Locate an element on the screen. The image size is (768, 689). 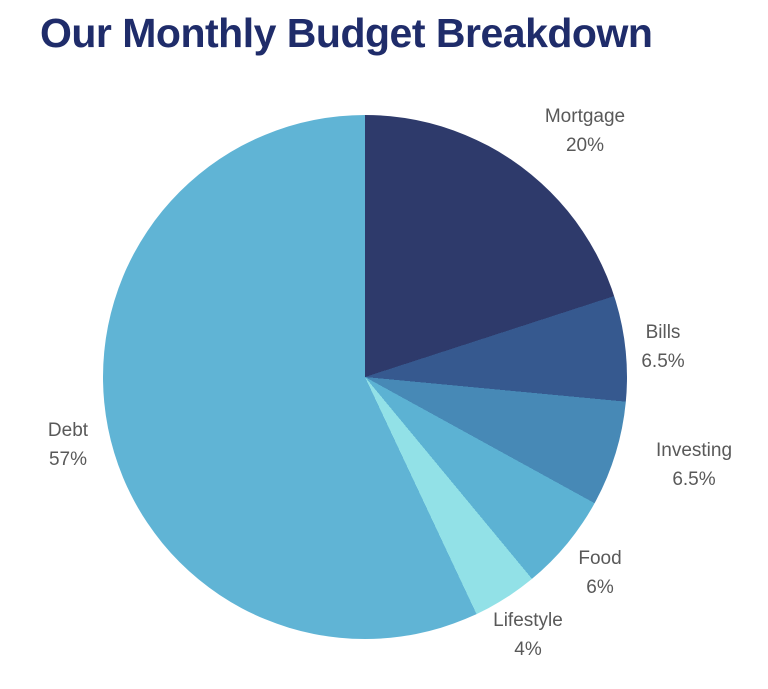
slice-label-bills: Bills 6.5% is located at coordinates (662, 347).